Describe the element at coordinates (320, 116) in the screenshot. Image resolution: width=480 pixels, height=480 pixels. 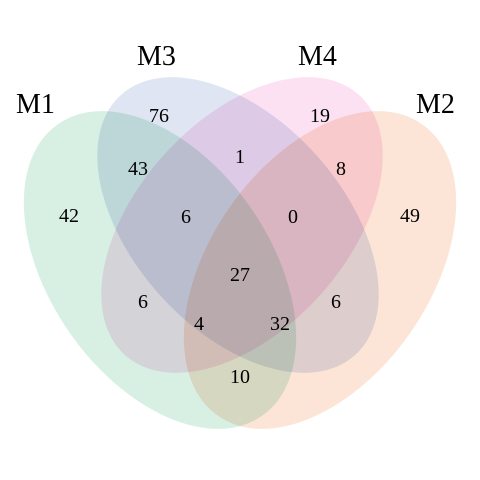
I see `count-m4-only: 19` at that location.